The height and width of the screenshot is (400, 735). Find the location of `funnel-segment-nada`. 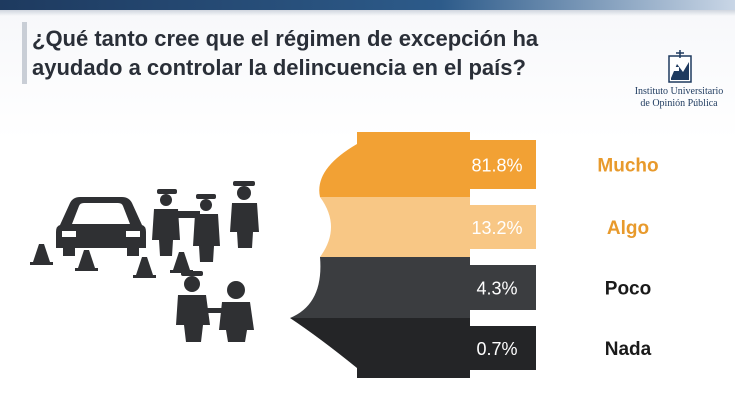

funnel-segment-nada is located at coordinates (380, 348).